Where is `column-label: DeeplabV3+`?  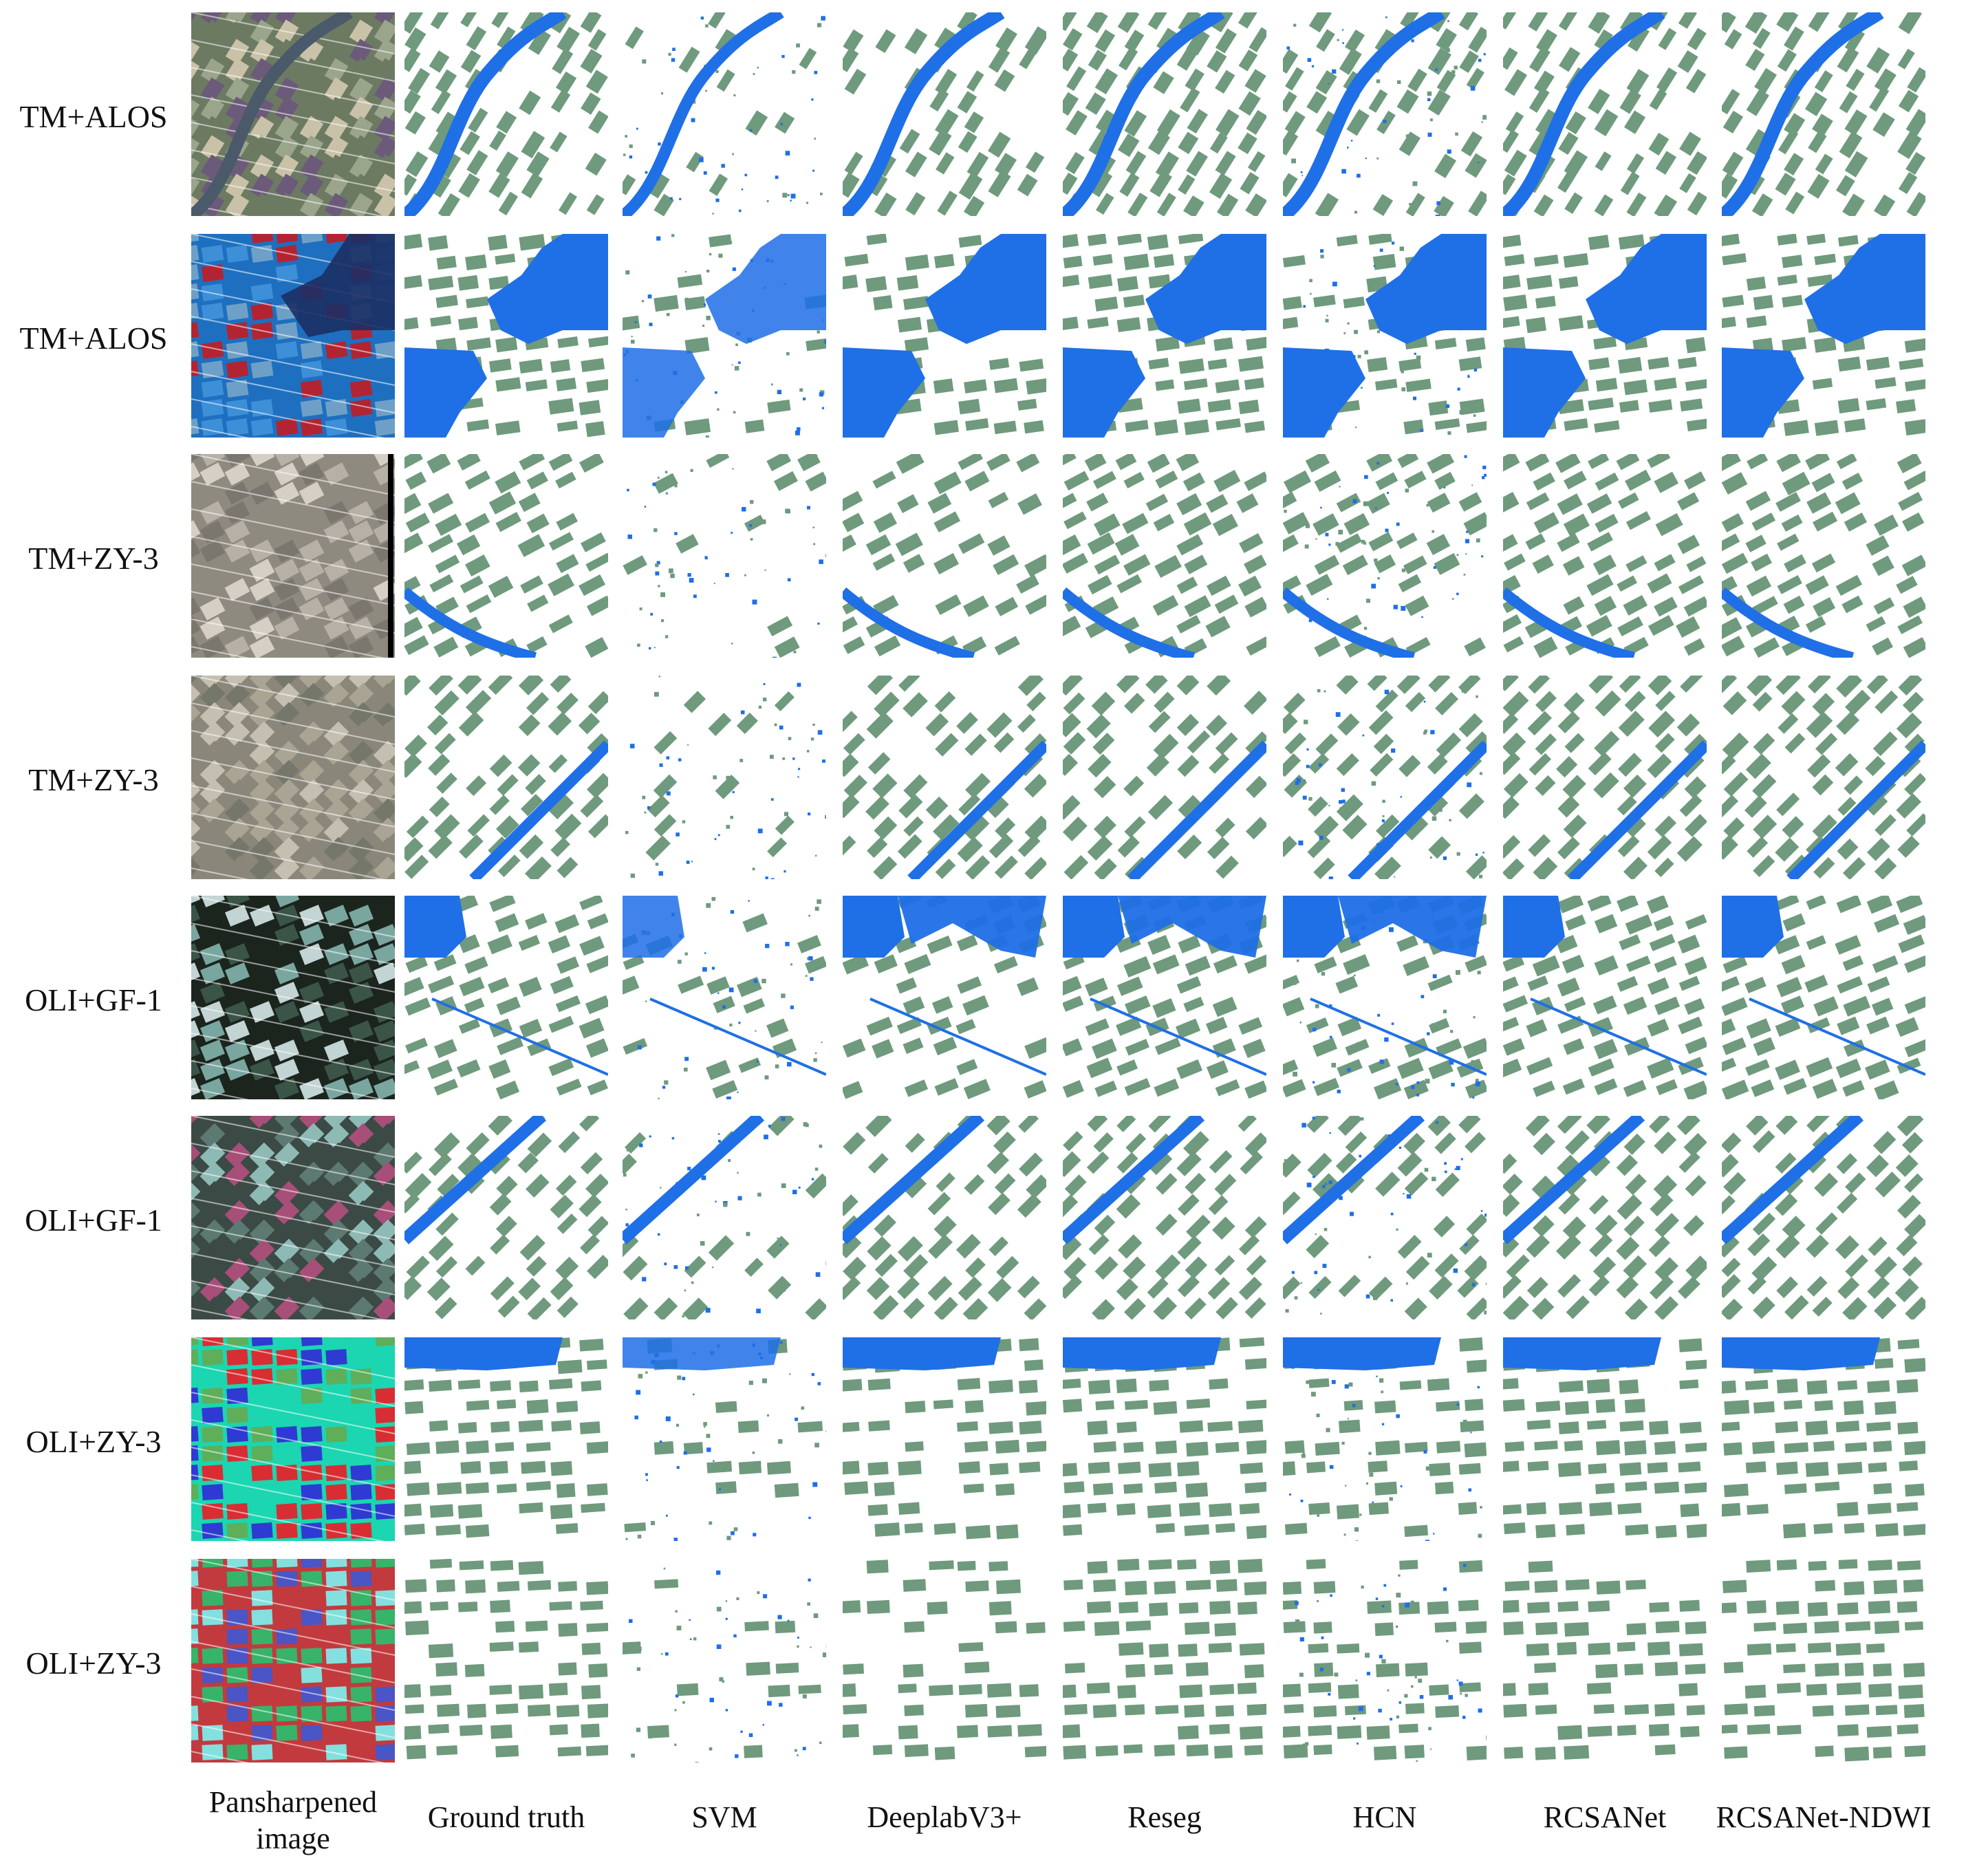 column-label: DeeplabV3+ is located at coordinates (944, 1825).